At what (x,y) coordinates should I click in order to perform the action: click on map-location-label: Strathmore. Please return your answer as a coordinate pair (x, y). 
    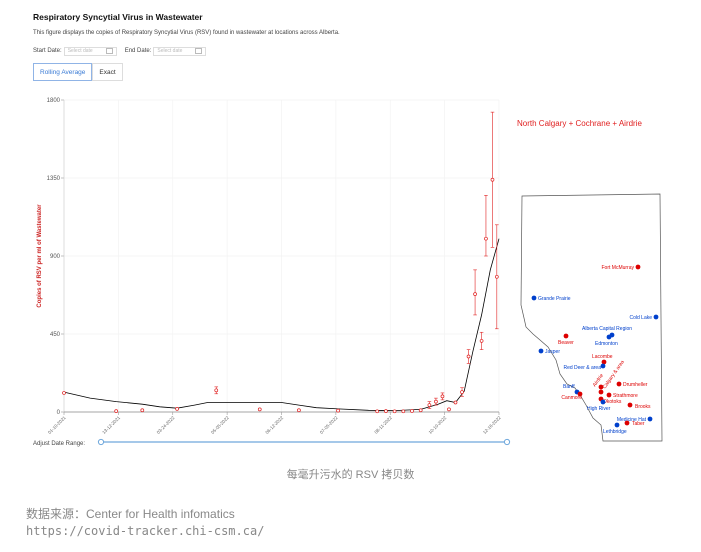
    Looking at the image, I should click on (625, 396).